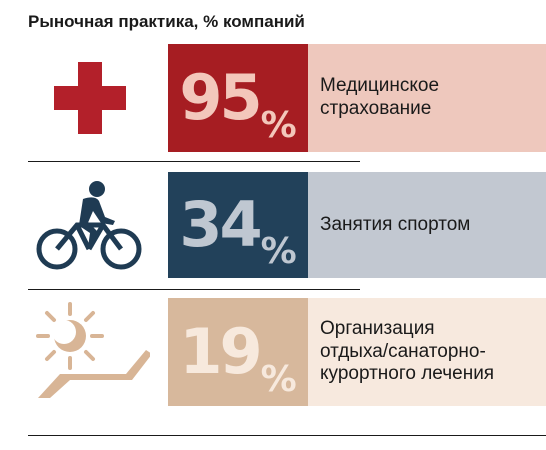 The image size is (546, 450). Describe the element at coordinates (376, 108) in the screenshot. I see `label-line: страхование` at that location.